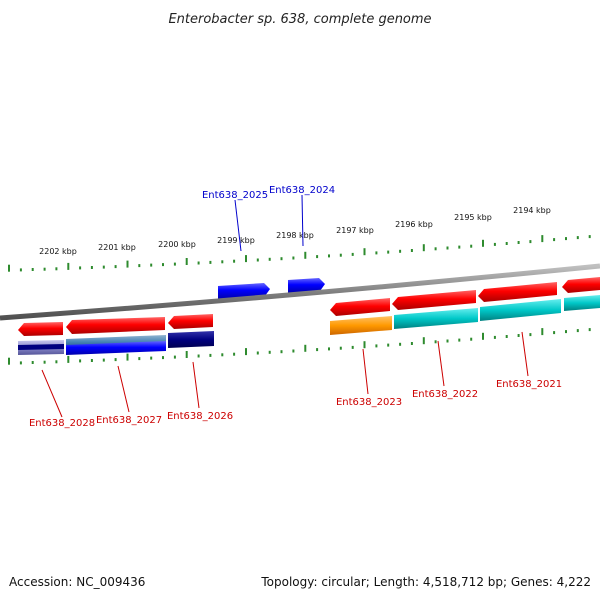 The width and height of the screenshot is (600, 600). Describe the element at coordinates (117, 247) in the screenshot. I see `tick-label: 2201 kbp` at that location.